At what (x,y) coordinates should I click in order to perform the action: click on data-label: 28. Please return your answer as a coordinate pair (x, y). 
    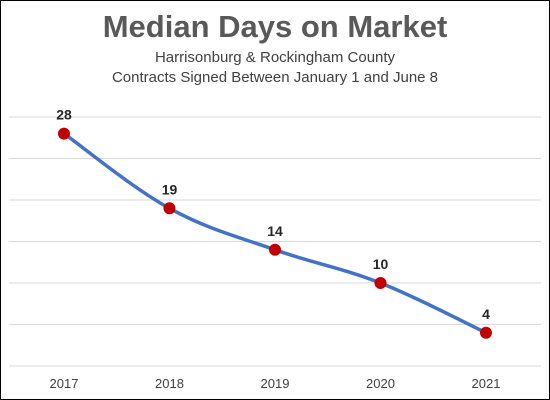
    Looking at the image, I should click on (64, 115).